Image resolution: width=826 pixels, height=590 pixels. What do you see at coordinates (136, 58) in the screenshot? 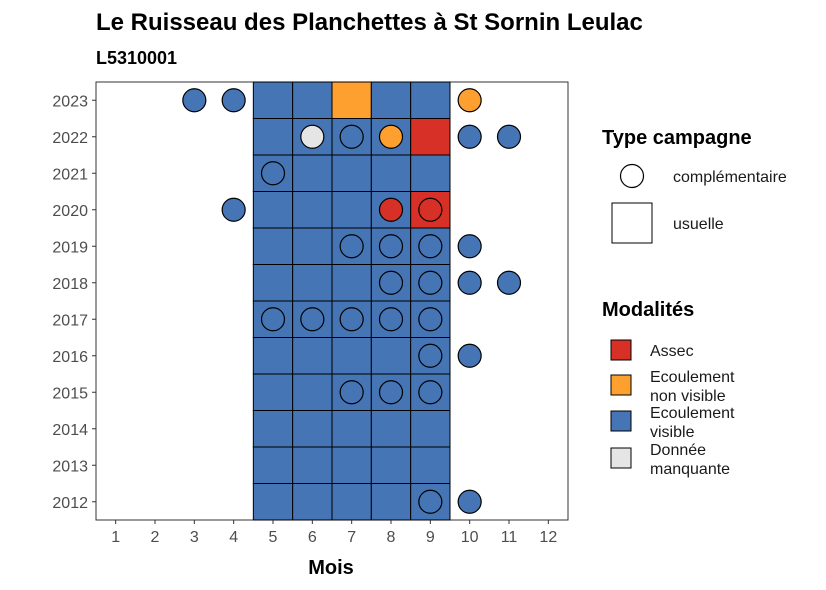
I see `chart-subtitle: L5310001` at bounding box center [136, 58].